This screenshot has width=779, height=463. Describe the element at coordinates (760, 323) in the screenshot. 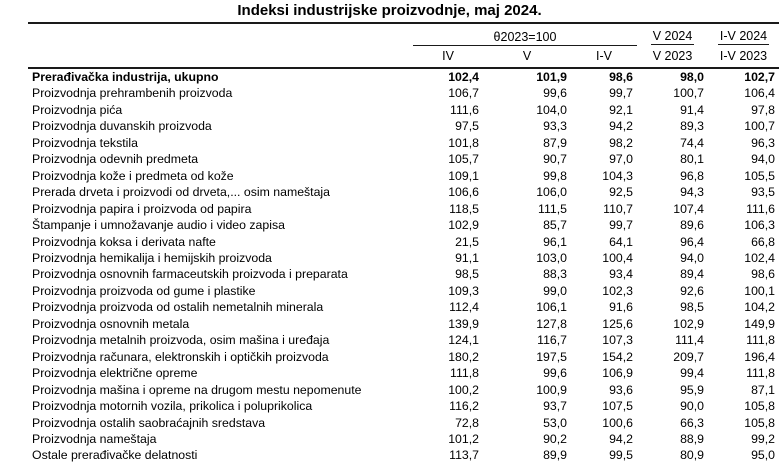

I see `row-value: 149,9` at that location.